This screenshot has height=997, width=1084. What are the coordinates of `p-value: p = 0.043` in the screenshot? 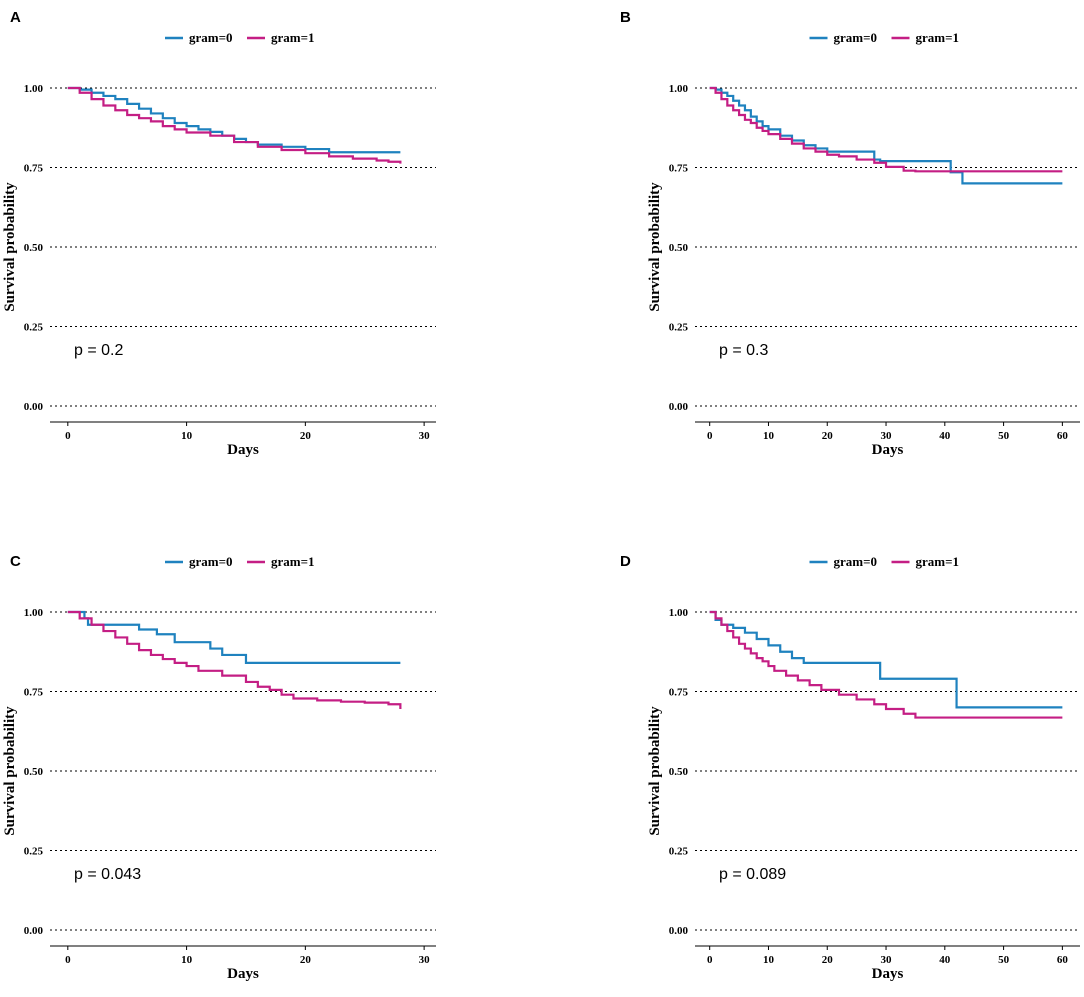 It's located at (107, 874).